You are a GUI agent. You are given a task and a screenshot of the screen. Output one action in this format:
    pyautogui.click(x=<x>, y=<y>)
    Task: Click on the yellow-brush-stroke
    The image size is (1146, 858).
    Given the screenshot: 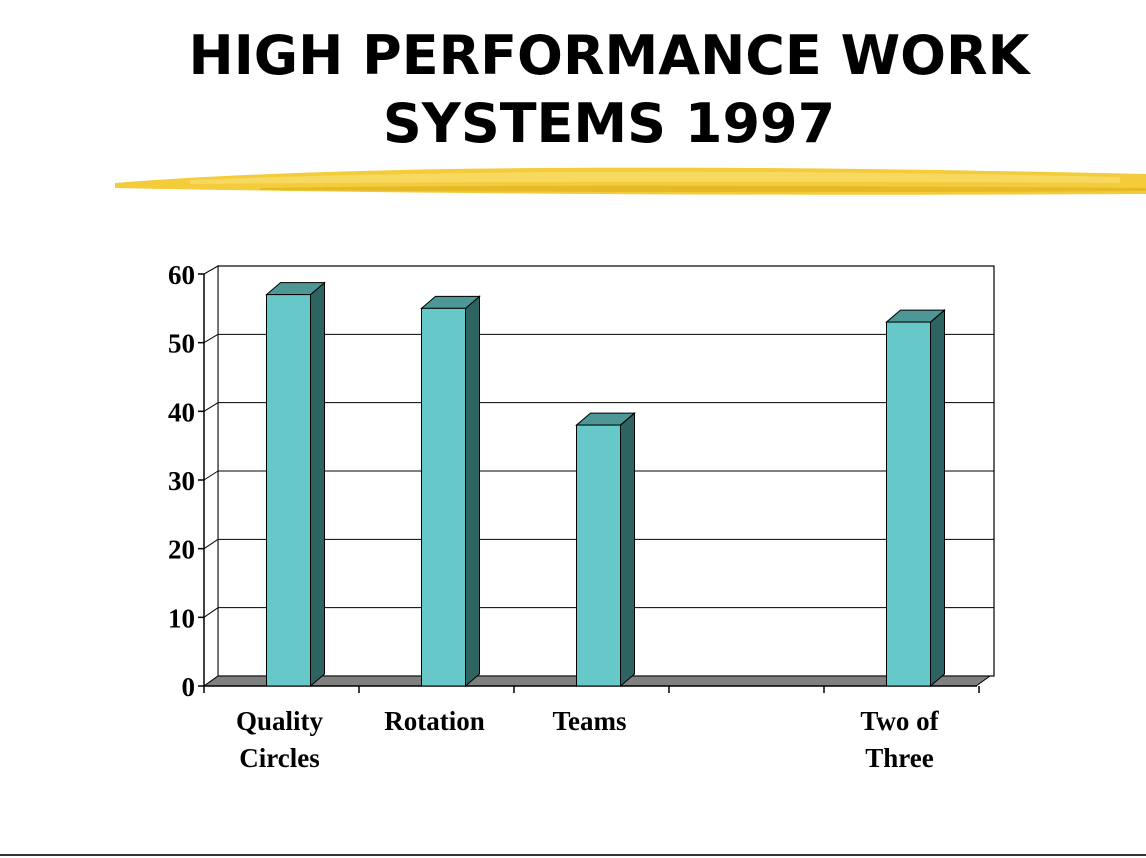 What is the action you would take?
    pyautogui.click(x=630, y=181)
    